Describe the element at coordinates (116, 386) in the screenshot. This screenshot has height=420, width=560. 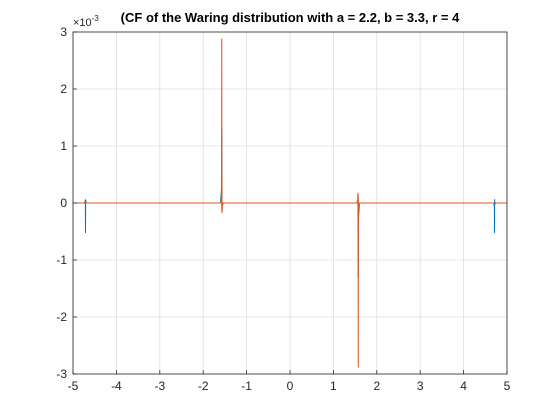
I see `x-tick-label: -4` at that location.